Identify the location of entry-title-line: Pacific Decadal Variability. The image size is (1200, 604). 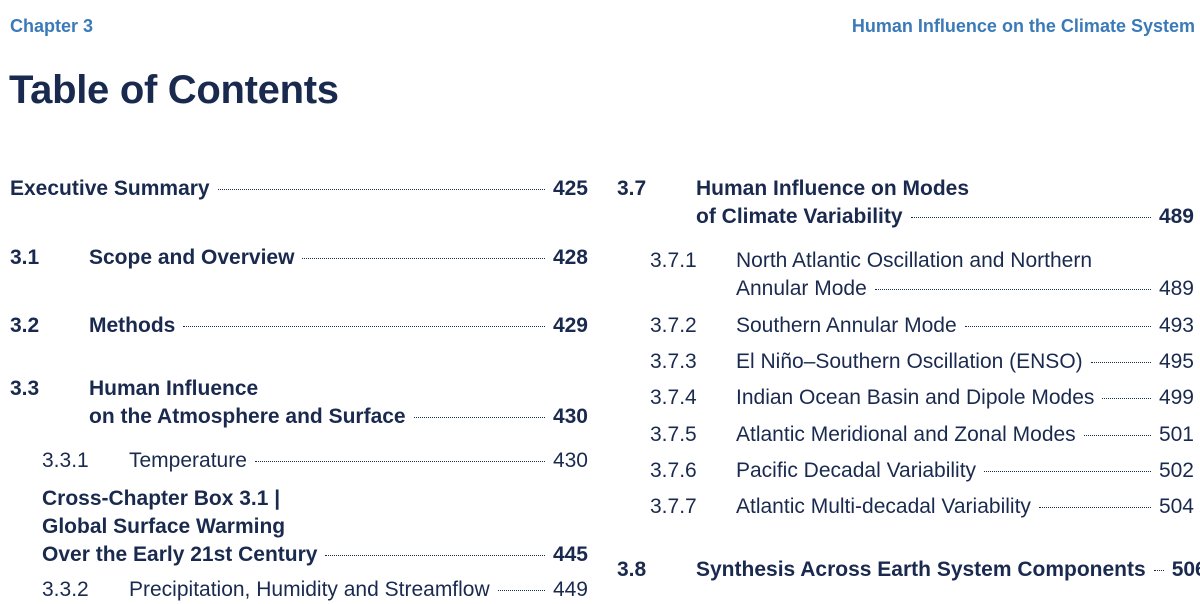
(856, 470).